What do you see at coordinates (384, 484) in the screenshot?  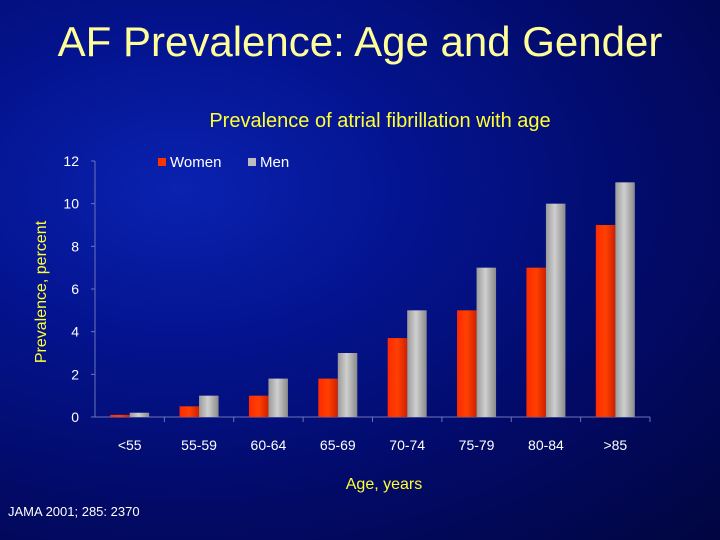 I see `x-axis-label: Age, years` at bounding box center [384, 484].